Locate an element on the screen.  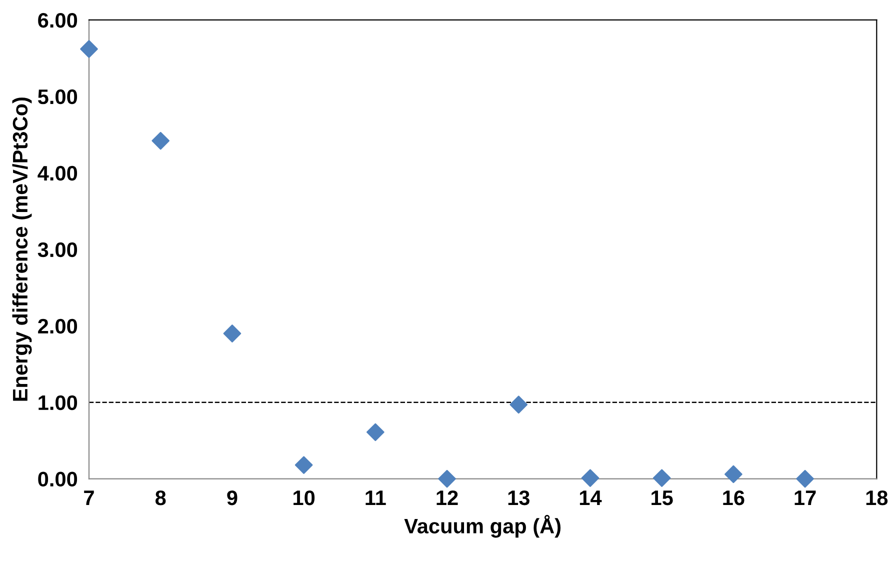
x-tick-label: 15 is located at coordinates (662, 498).